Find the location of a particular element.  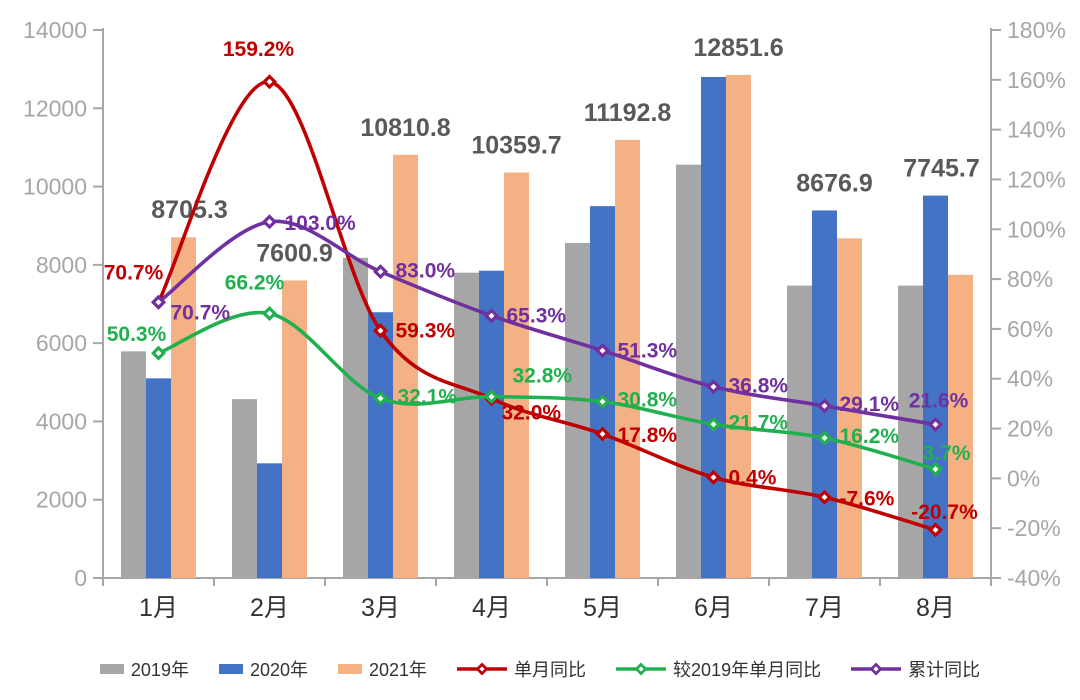

bar-2021年-1月 is located at coordinates (183, 407).